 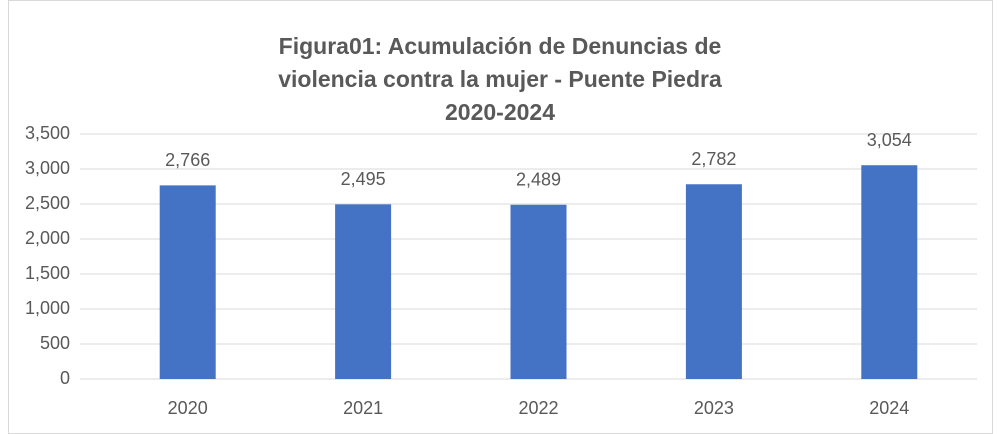 I want to click on y-tick-label: 0, so click(x=65, y=378).